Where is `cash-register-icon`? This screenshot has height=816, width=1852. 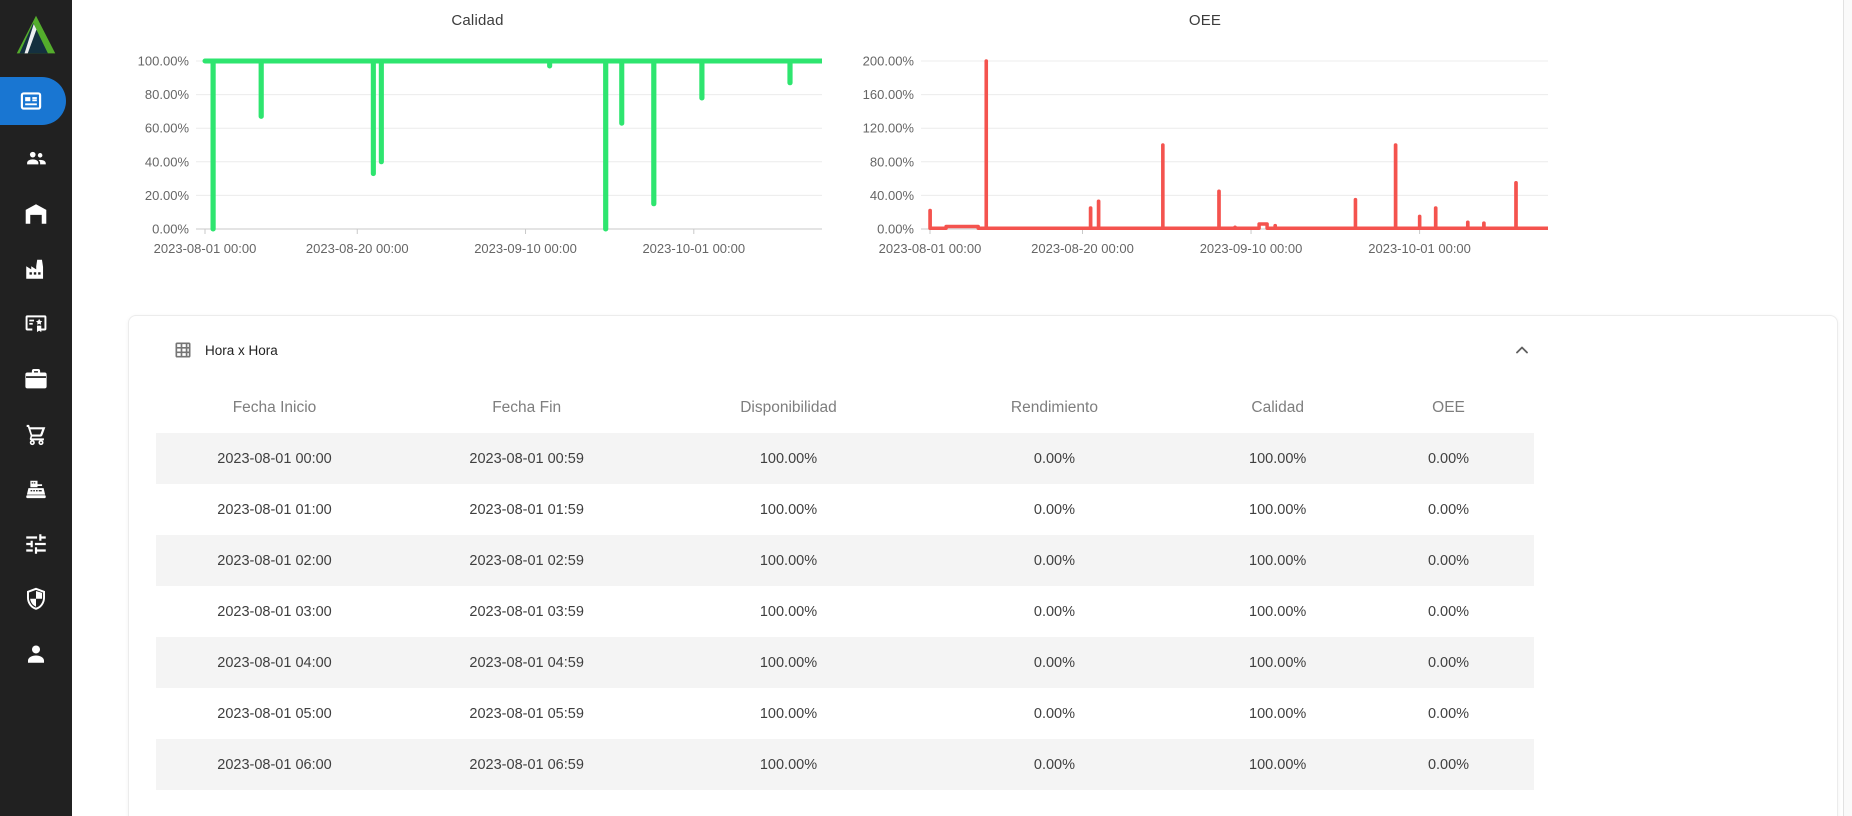
cash-register-icon is located at coordinates (36, 489).